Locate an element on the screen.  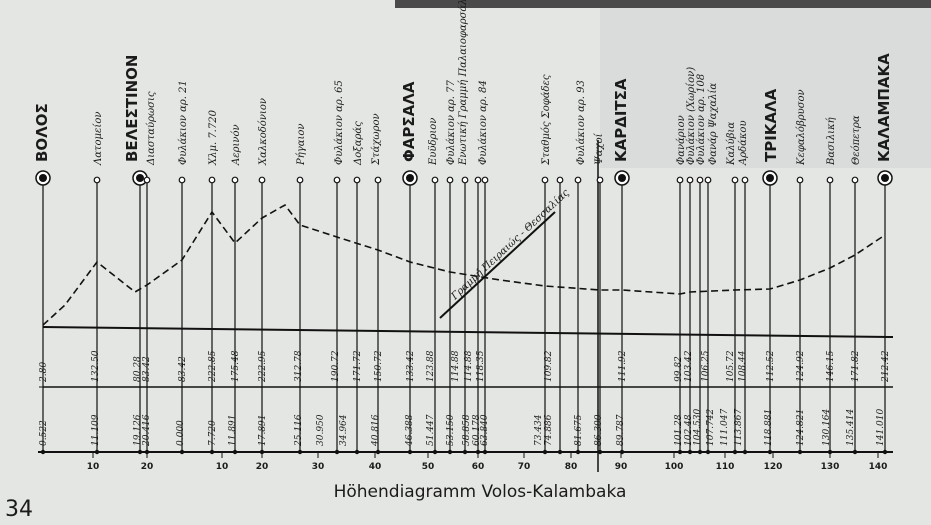
station-name: Διασταύρωσις is located at coordinates (151, 128).